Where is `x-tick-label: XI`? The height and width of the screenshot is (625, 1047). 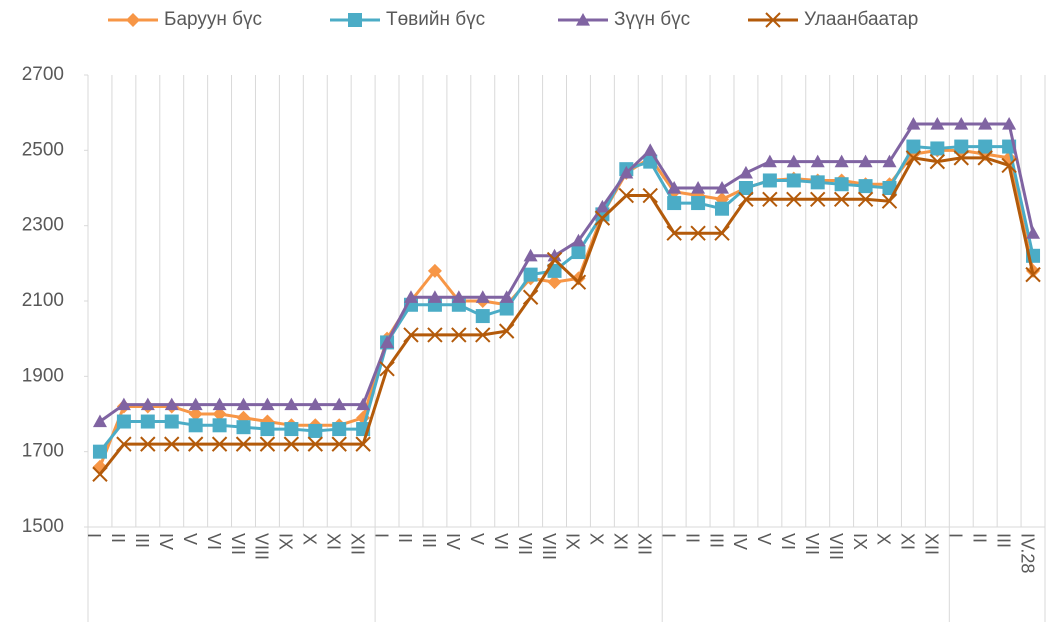
x-tick-label: XI is located at coordinates (333, 541).